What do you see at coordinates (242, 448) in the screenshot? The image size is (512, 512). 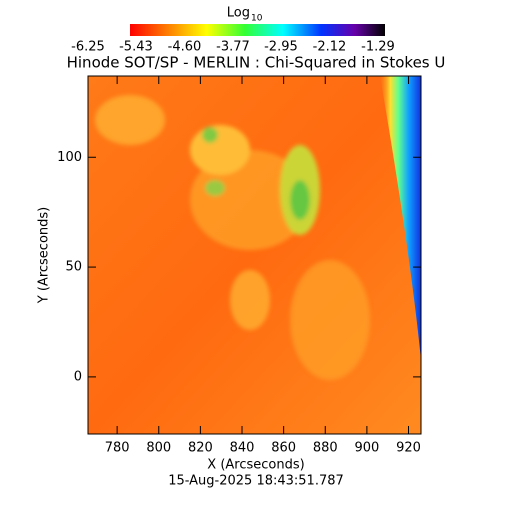 I see `x-tick-label: 840` at bounding box center [242, 448].